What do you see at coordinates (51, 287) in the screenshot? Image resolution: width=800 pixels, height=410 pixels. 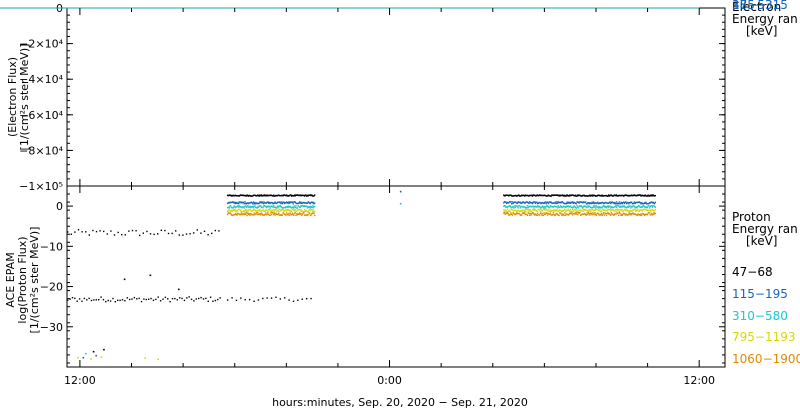 I see `bottom-y-tick-label: −20` at bounding box center [51, 287].